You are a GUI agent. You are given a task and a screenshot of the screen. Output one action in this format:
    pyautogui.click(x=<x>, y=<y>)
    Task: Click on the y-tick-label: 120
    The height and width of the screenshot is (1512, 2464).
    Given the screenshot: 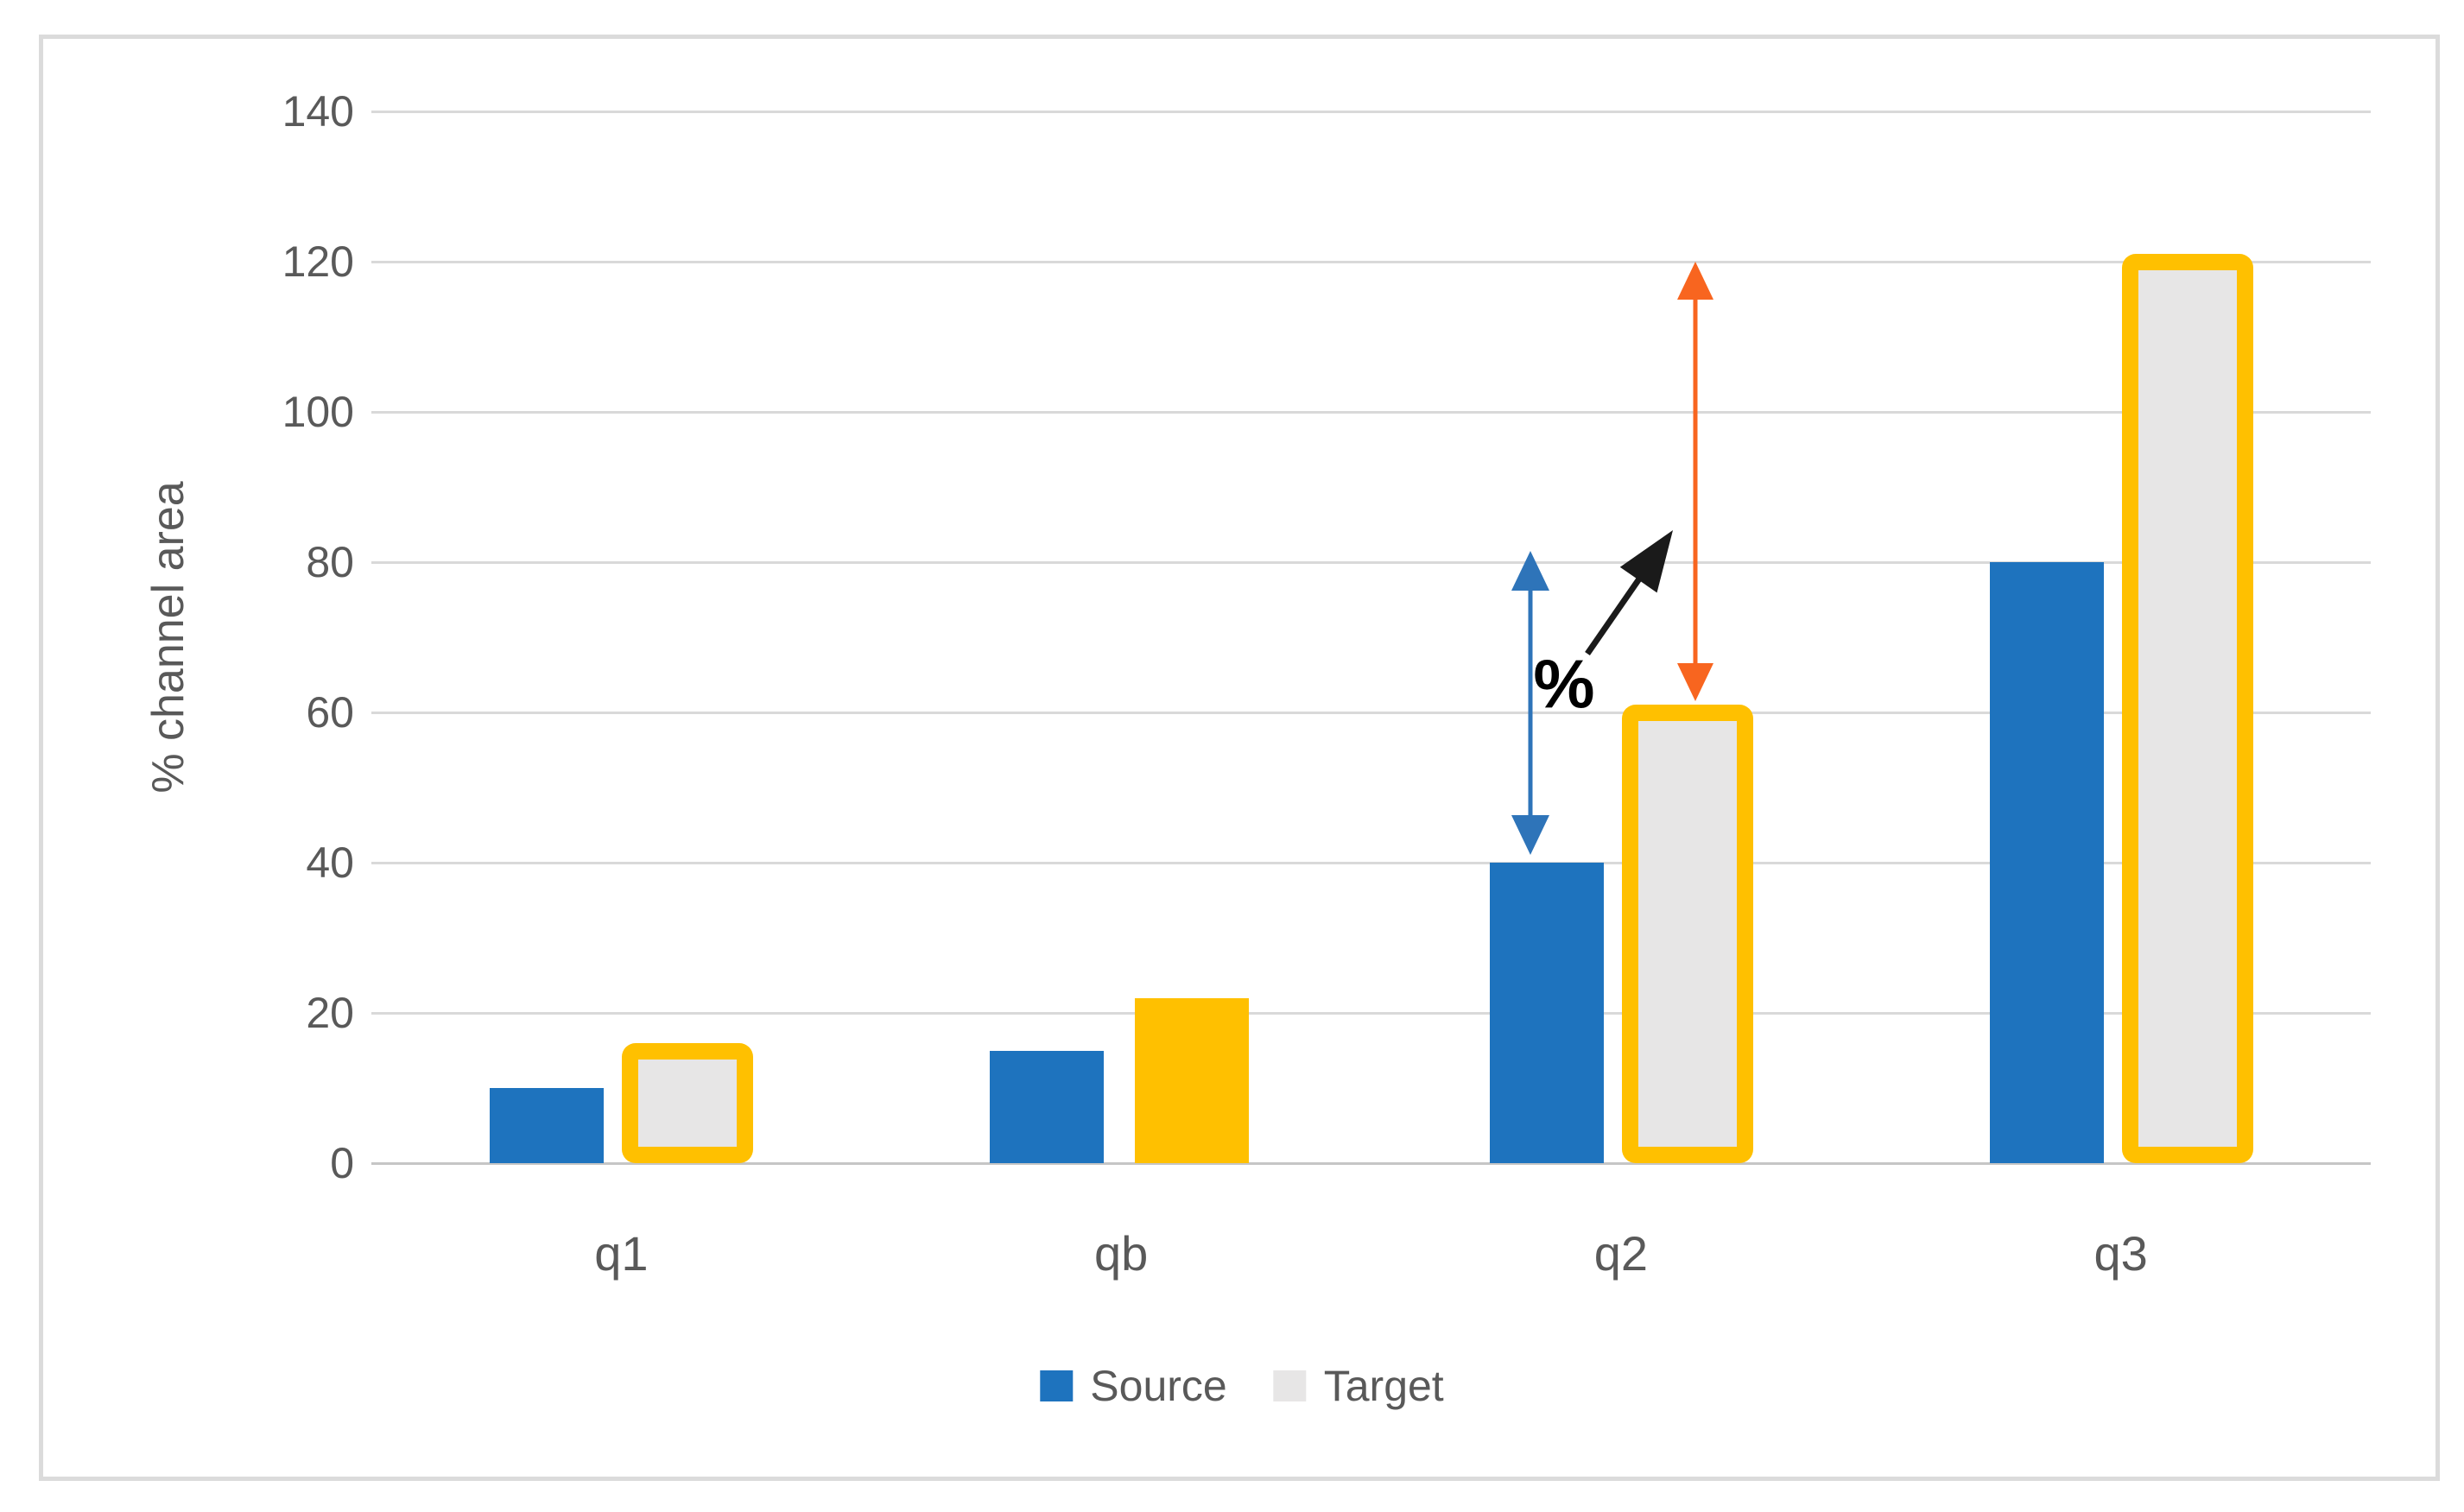 What is the action you would take?
    pyautogui.click(x=318, y=261)
    